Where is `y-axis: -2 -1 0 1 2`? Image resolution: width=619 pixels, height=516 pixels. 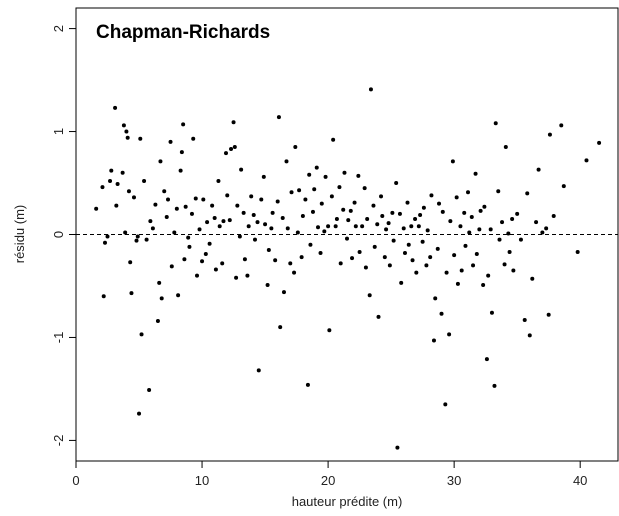
y-axis: -2 -1 0 1 2 is located at coordinates (63, 235).